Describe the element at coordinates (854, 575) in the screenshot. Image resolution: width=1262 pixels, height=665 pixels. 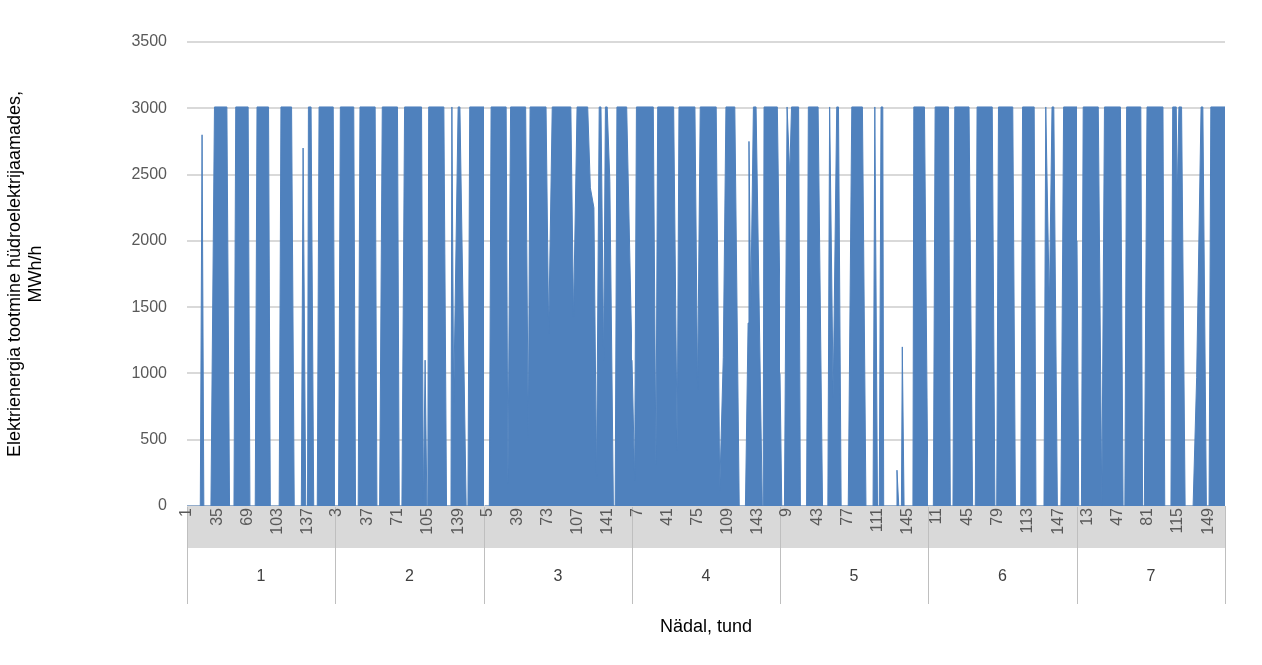
I see `x-axis-title: 5` at that location.